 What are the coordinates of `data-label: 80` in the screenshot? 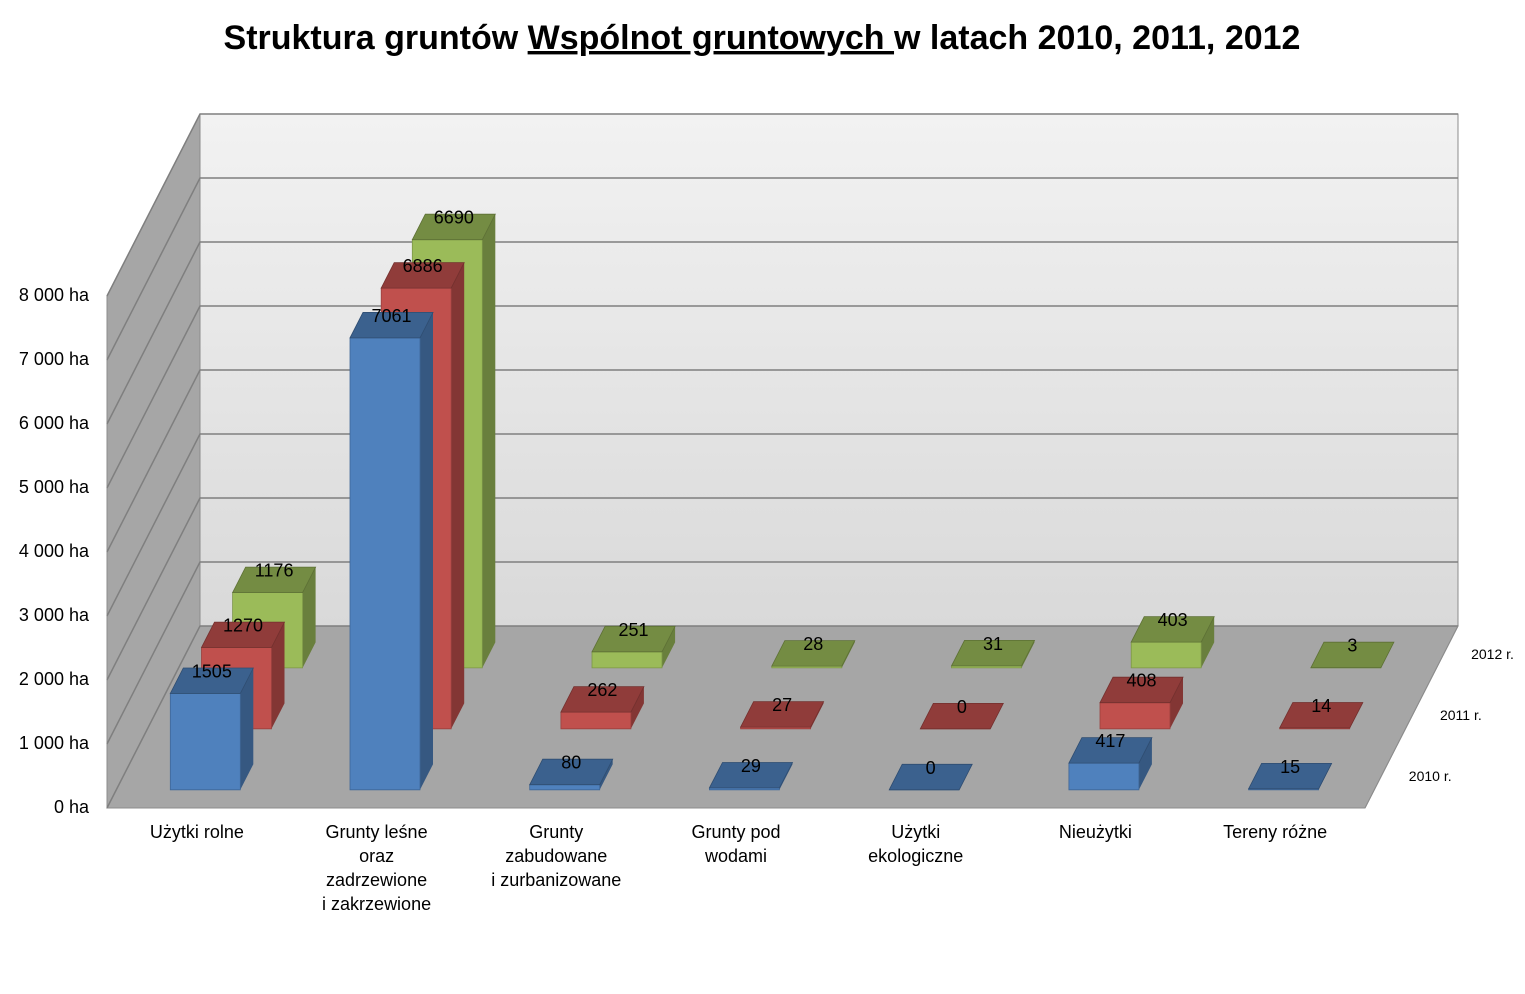 It's located at (571, 763).